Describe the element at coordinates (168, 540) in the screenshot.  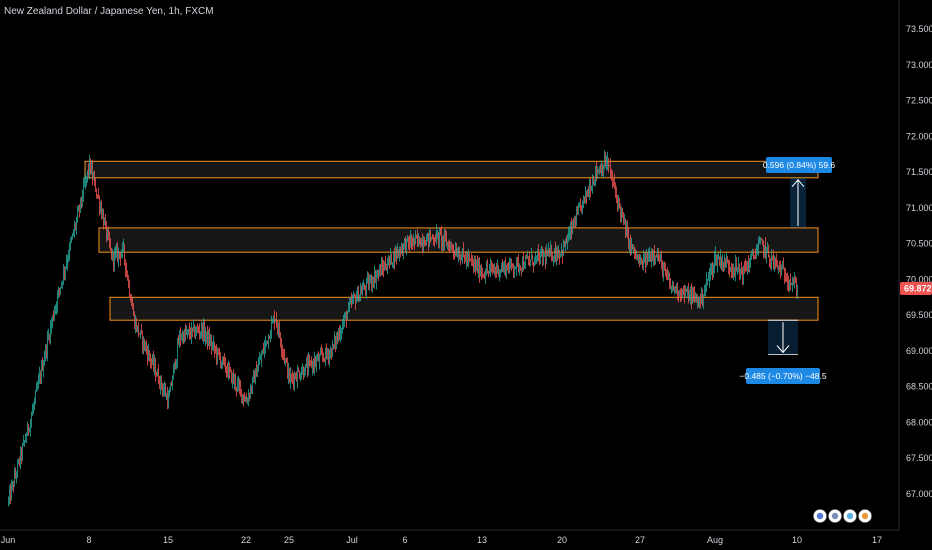
I see `time-tick-label: 15` at that location.